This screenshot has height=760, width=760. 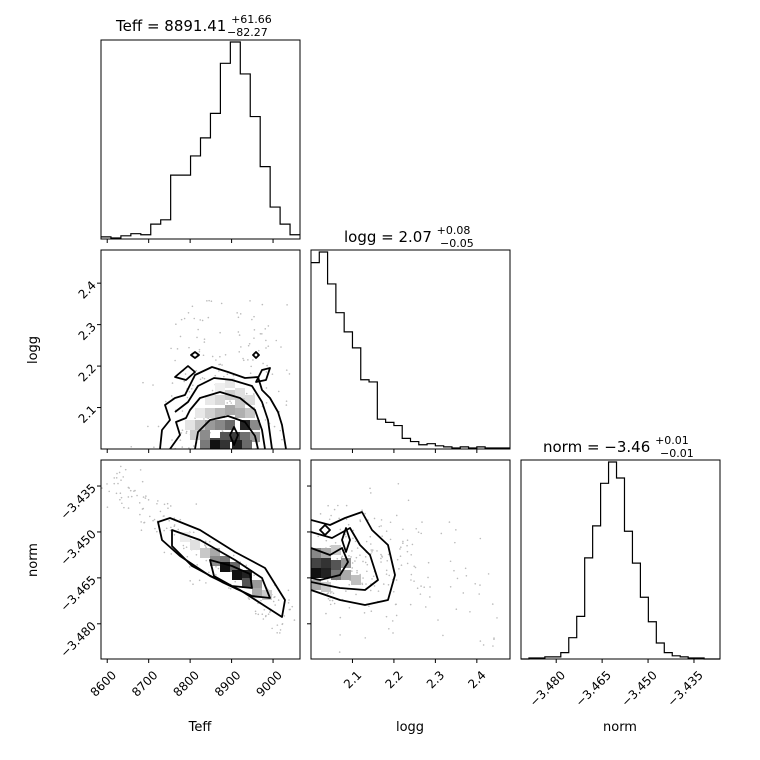 I want to click on contour-mid2, so click(x=217, y=420).